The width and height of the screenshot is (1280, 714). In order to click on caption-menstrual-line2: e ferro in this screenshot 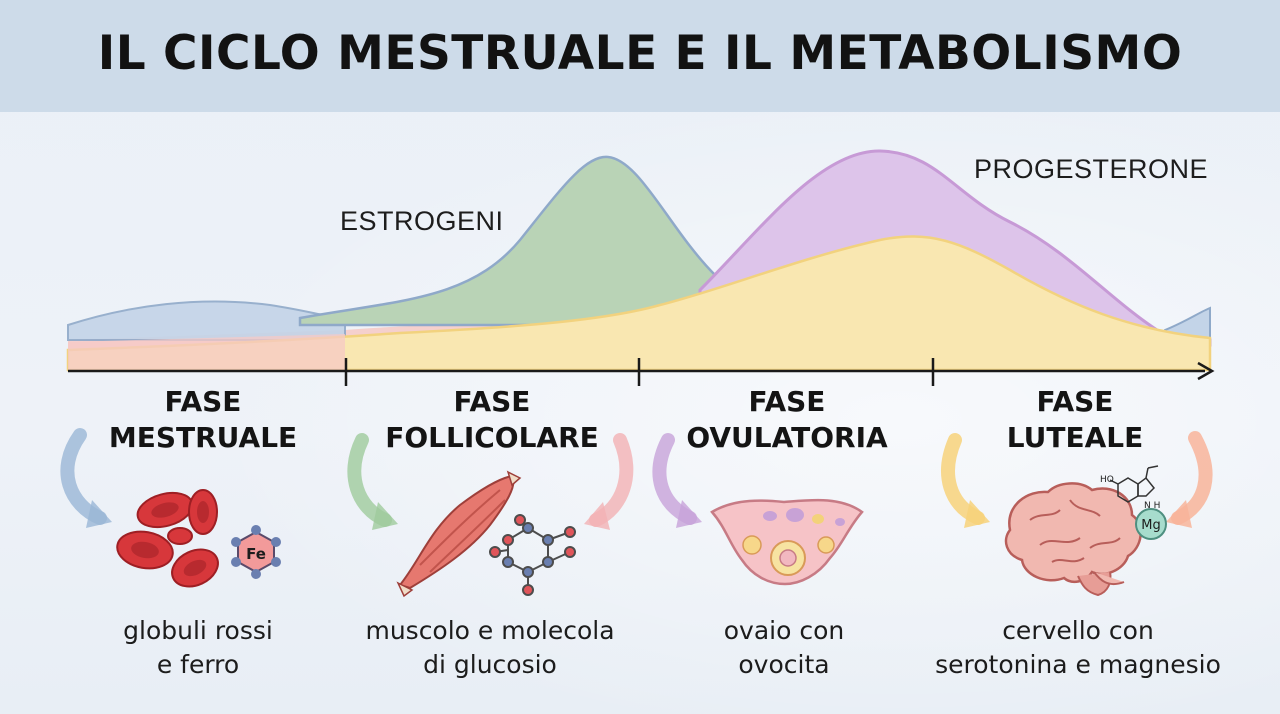, I will do `click(198, 664)`.